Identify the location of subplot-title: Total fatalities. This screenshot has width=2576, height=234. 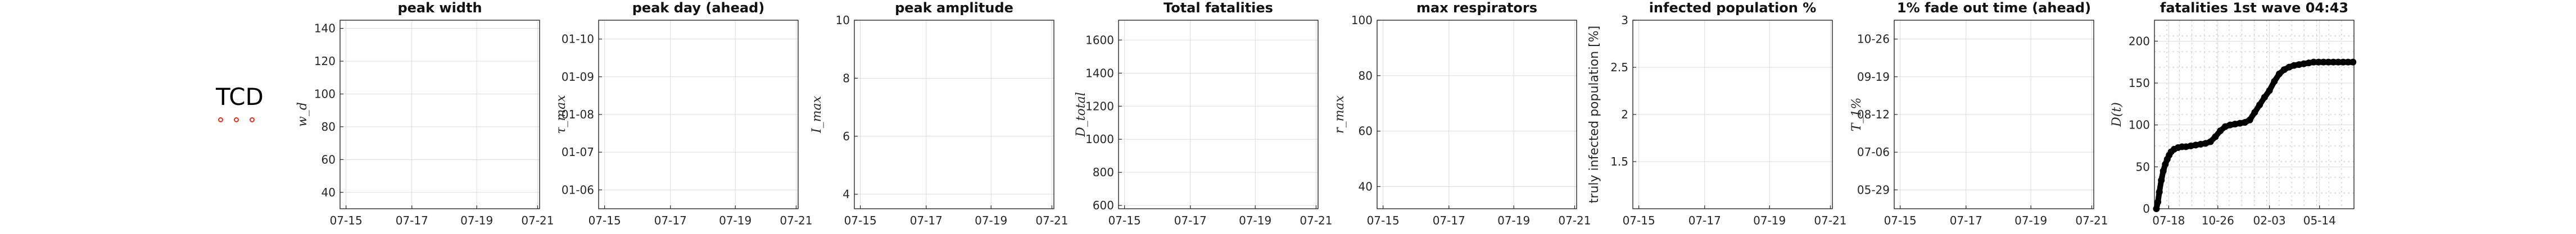
(1218, 8).